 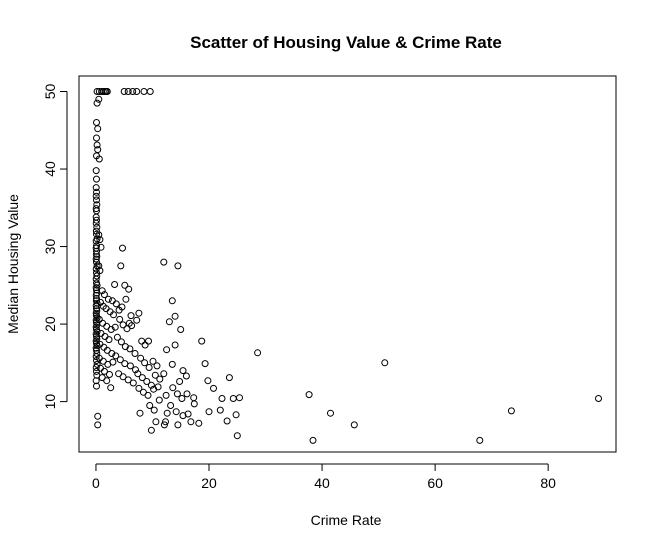 I want to click on x-tick-label: 0, so click(x=96, y=483).